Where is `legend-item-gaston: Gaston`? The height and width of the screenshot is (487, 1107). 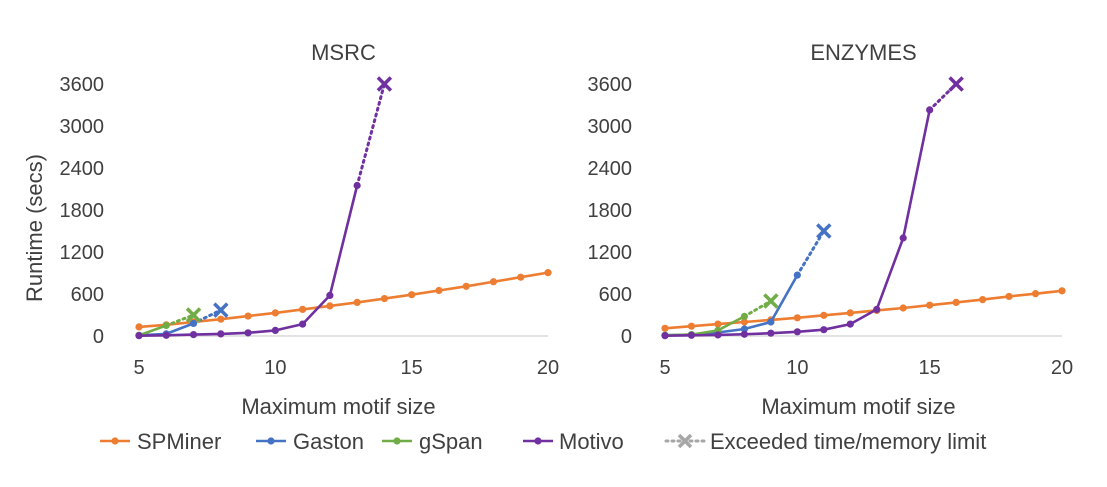 legend-item-gaston: Gaston is located at coordinates (310, 441).